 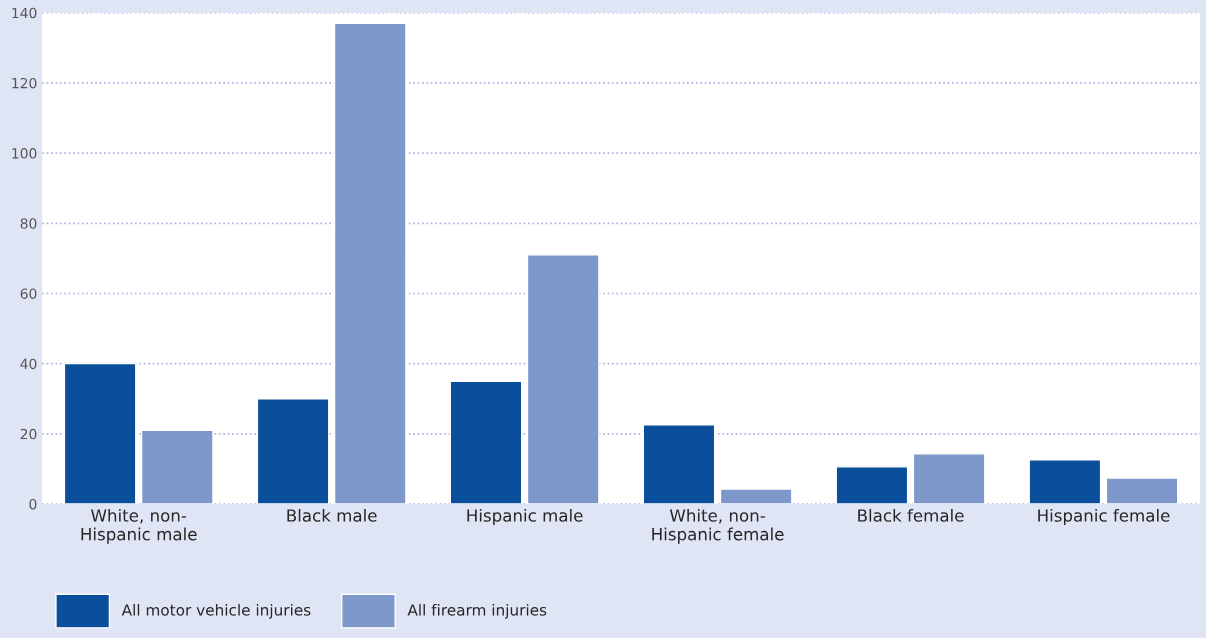 I want to click on y-tick-label: 80, so click(x=28, y=223).